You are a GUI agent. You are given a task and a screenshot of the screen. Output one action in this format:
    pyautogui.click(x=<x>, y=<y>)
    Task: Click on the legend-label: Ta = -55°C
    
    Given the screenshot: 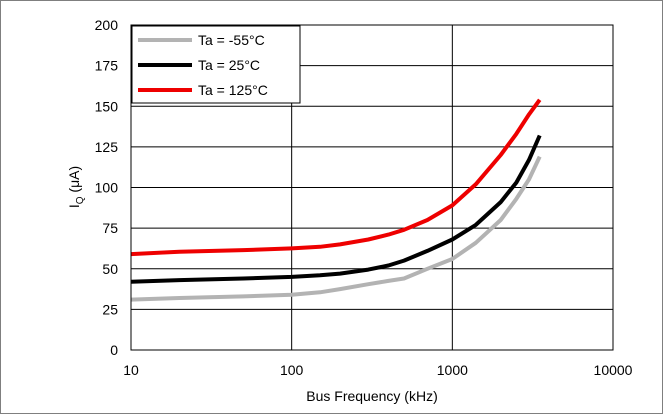 What is the action you would take?
    pyautogui.click(x=231, y=40)
    